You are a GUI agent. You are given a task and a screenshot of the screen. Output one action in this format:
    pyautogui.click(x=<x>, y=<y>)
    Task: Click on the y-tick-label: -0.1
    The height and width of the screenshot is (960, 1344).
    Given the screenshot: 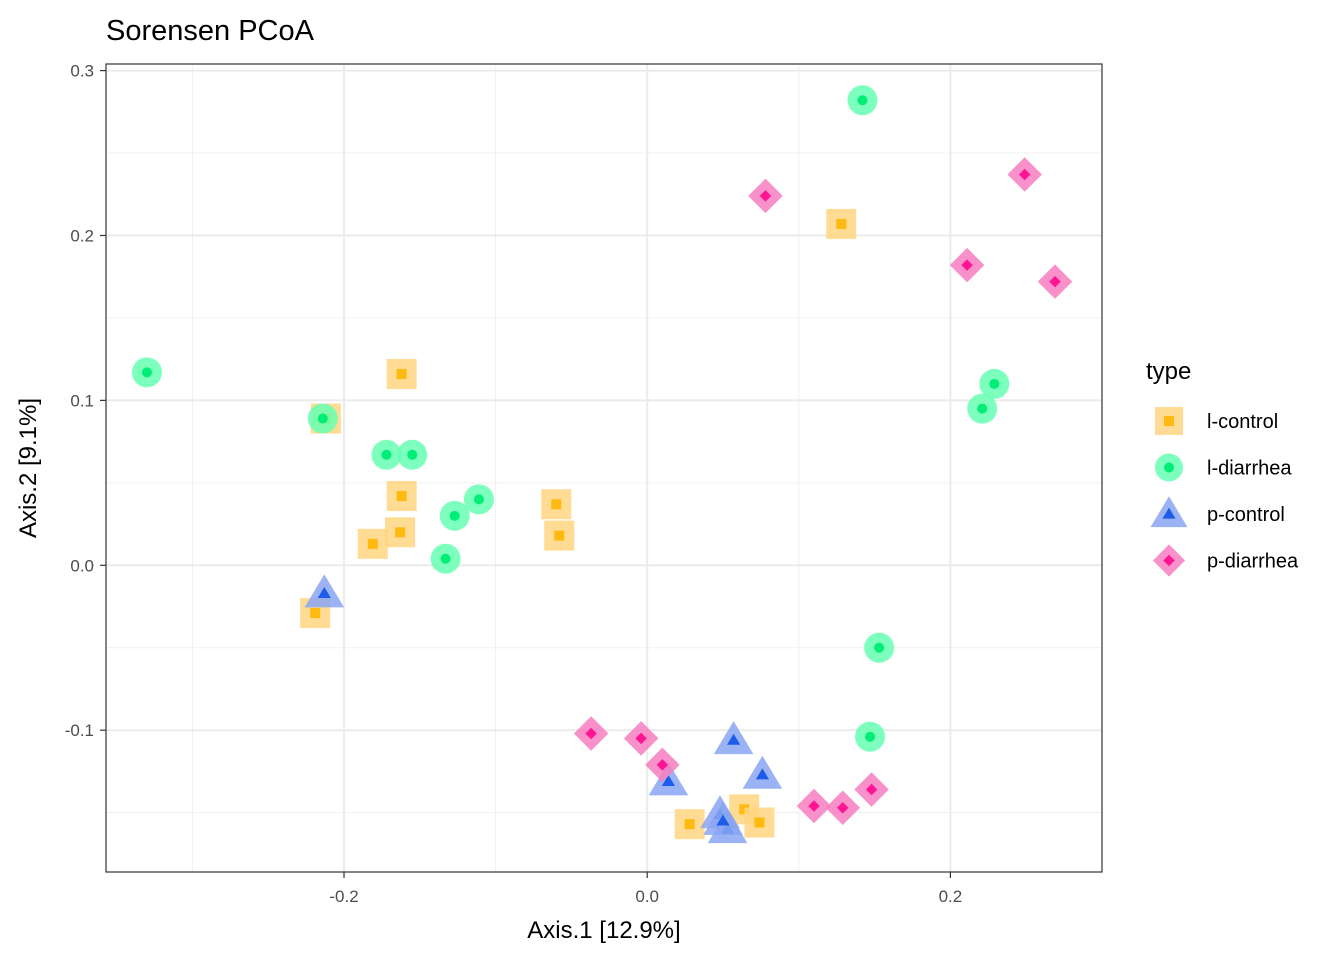 What is the action you would take?
    pyautogui.click(x=79, y=730)
    